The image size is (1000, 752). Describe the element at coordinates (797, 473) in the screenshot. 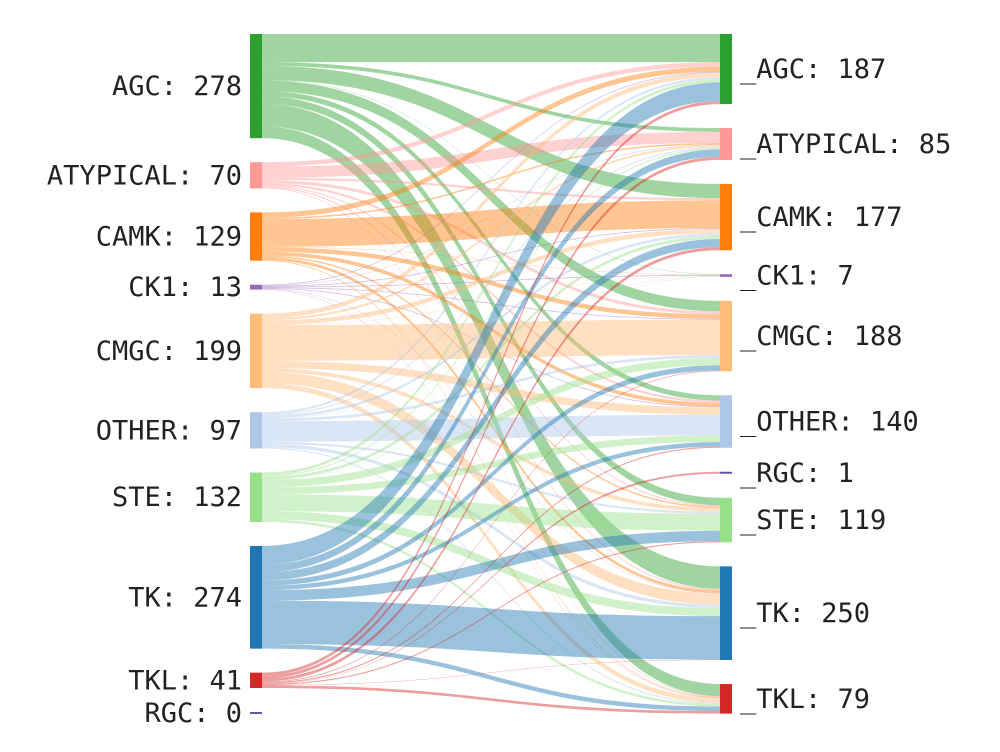

I see `target-label-t-rgc: _RGC: 1` at that location.